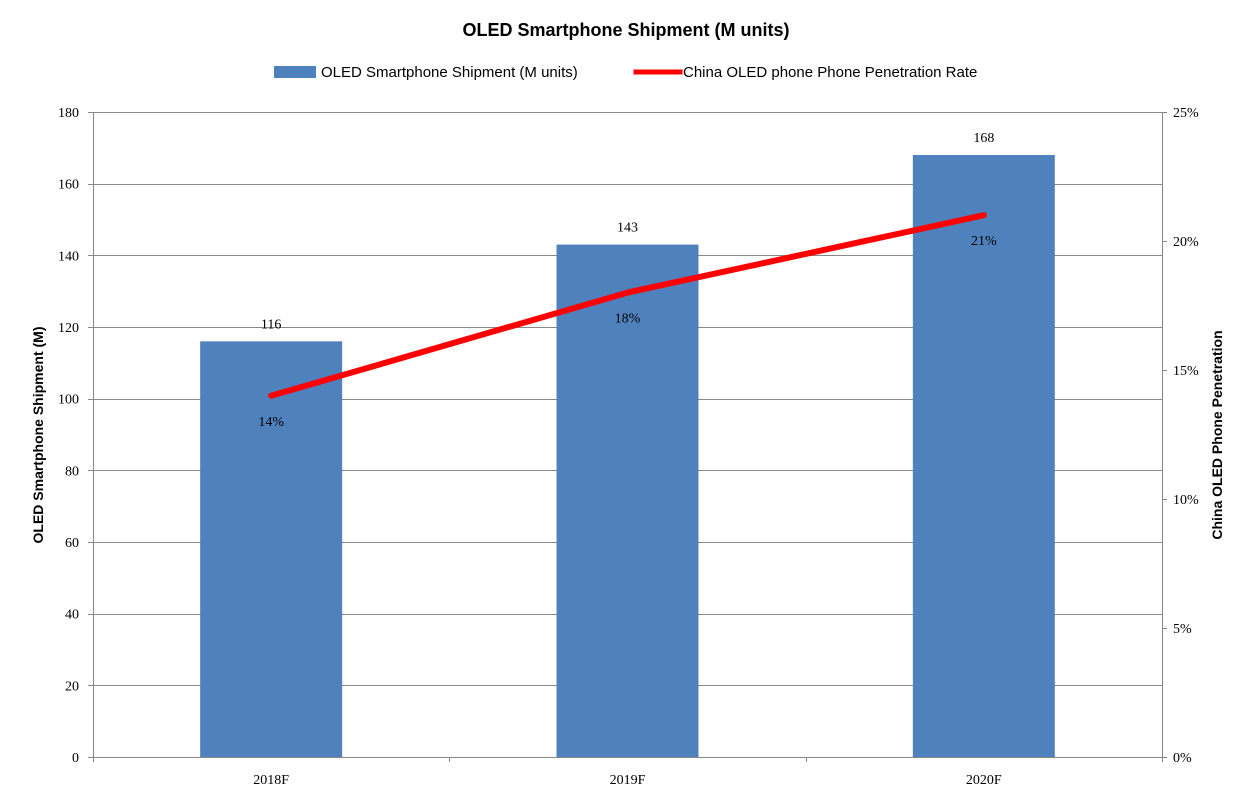 This screenshot has width=1252, height=802. Describe the element at coordinates (295, 72) in the screenshot. I see `legend-swatch-bar` at that location.